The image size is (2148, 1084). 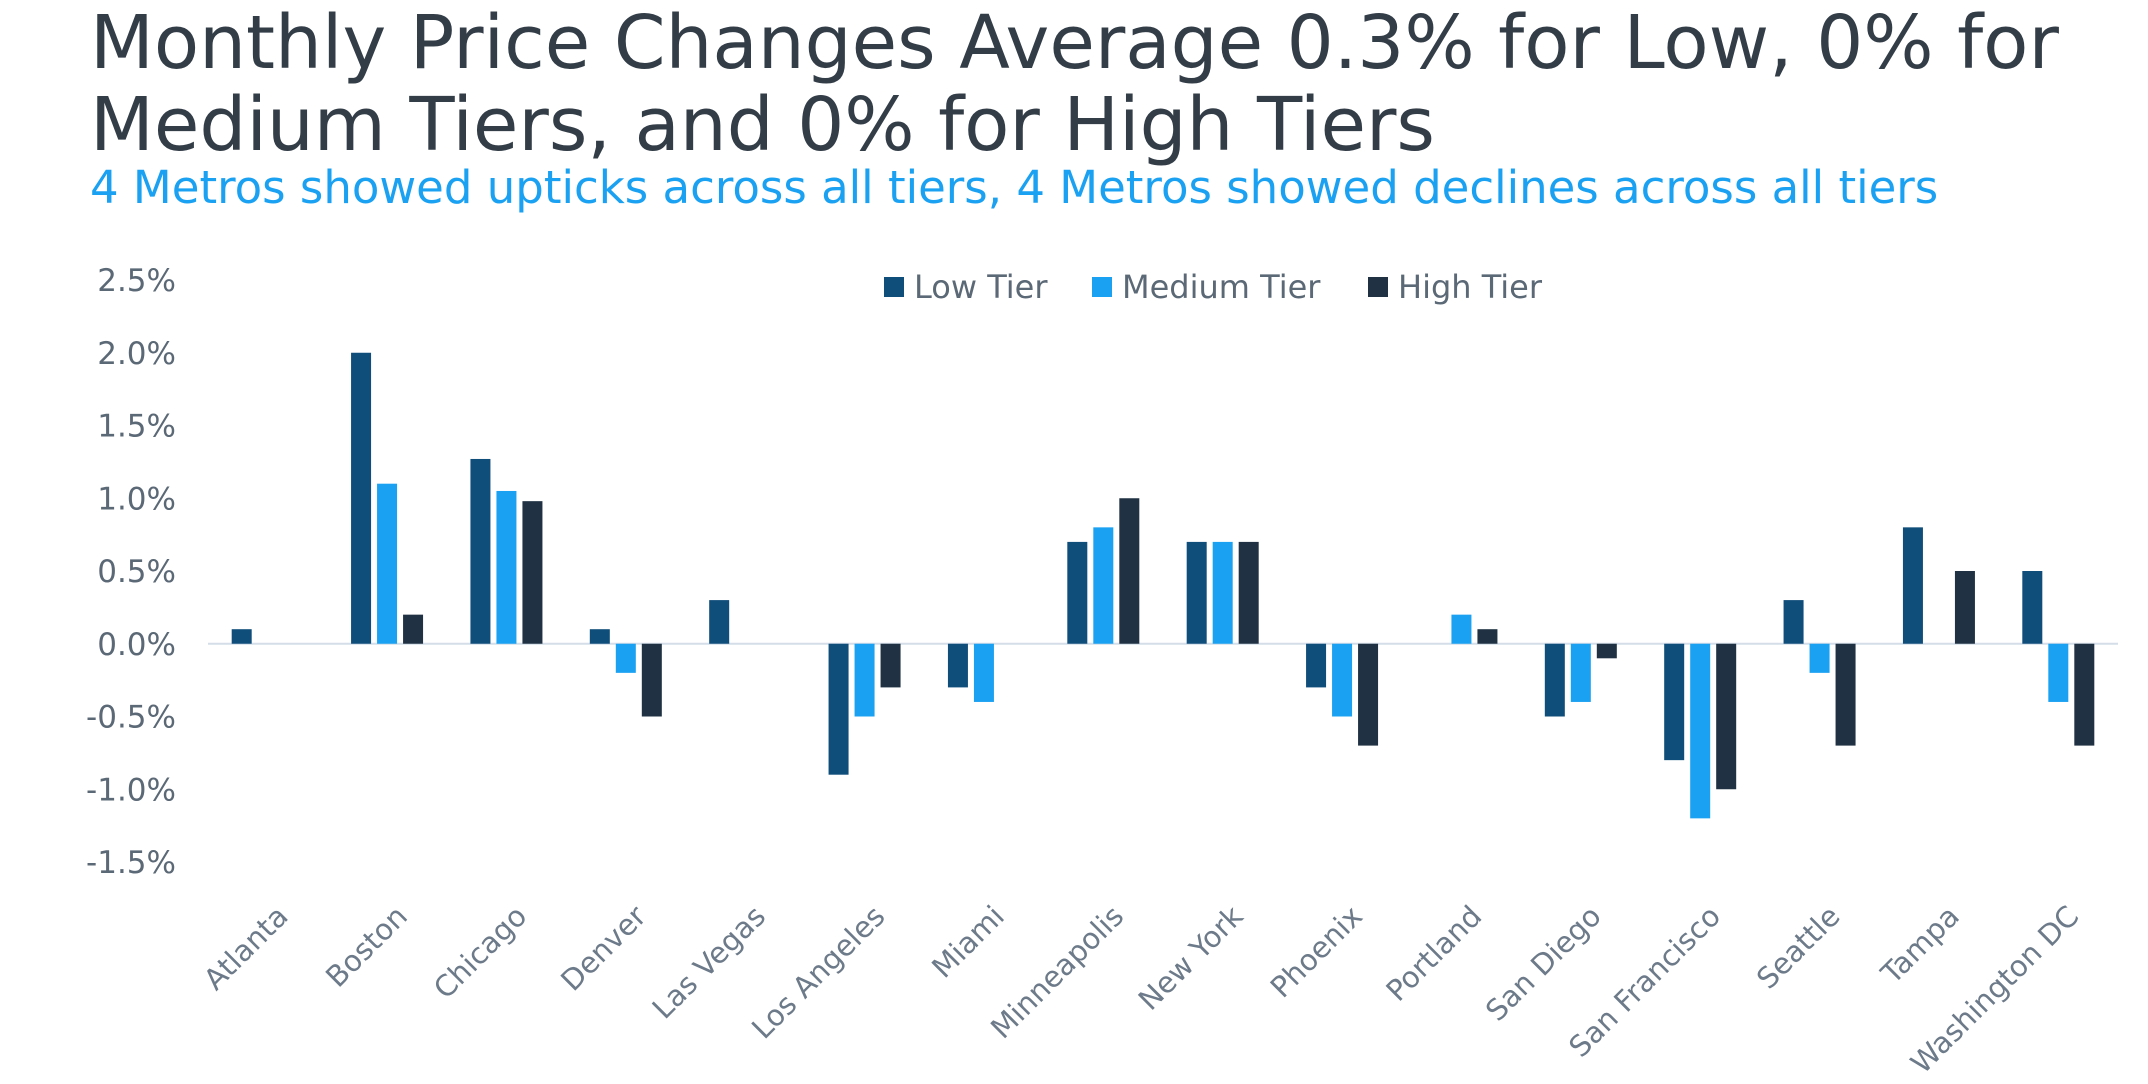 What do you see at coordinates (136, 281) in the screenshot?
I see `y-tick-label: 2.5%` at bounding box center [136, 281].